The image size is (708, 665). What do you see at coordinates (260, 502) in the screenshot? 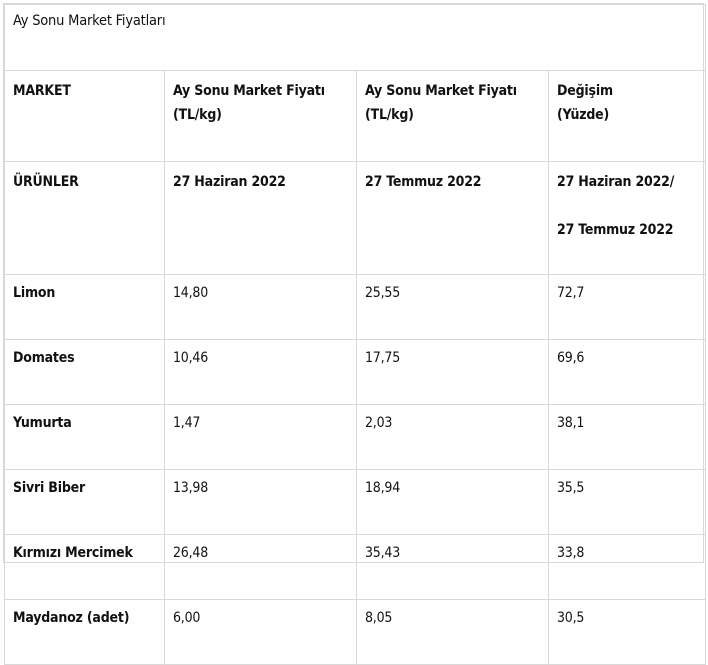
I see `june-price: 13,98` at bounding box center [260, 502].